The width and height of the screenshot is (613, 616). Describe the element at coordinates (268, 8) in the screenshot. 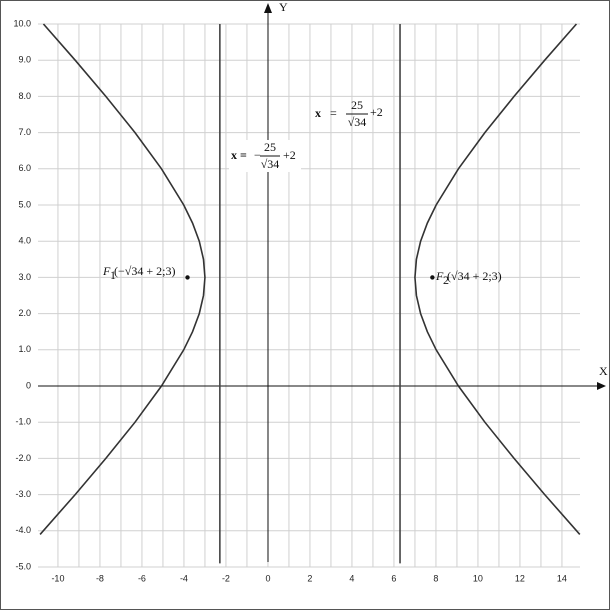

I see `y-arrow` at that location.